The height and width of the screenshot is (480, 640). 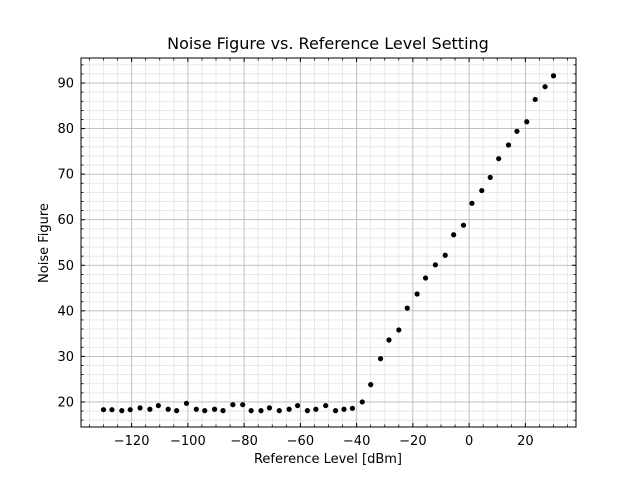 What do you see at coordinates (65, 357) in the screenshot?
I see `y-tick-label: 30` at bounding box center [65, 357].